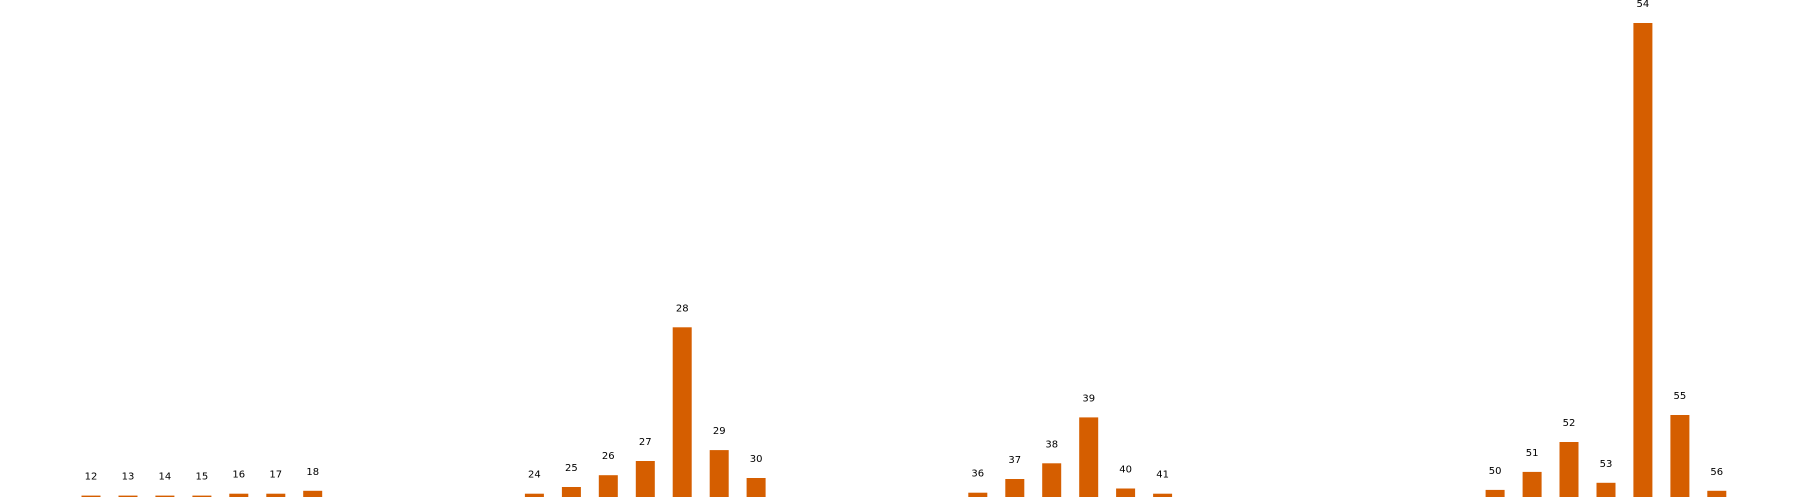 This screenshot has height=500, width=1800. What do you see at coordinates (1014, 460) in the screenshot?
I see `bar-label-37: 37` at bounding box center [1014, 460].